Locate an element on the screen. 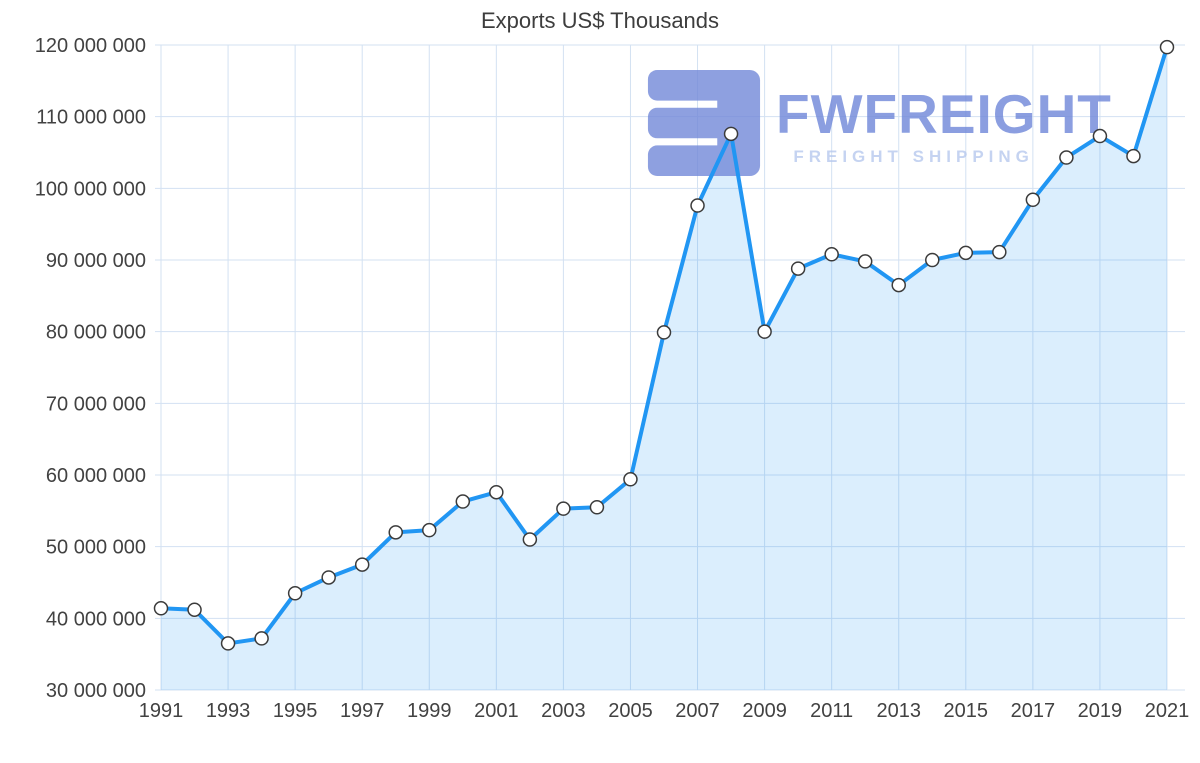 The width and height of the screenshot is (1200, 763). data-point-1998 is located at coordinates (395, 532).